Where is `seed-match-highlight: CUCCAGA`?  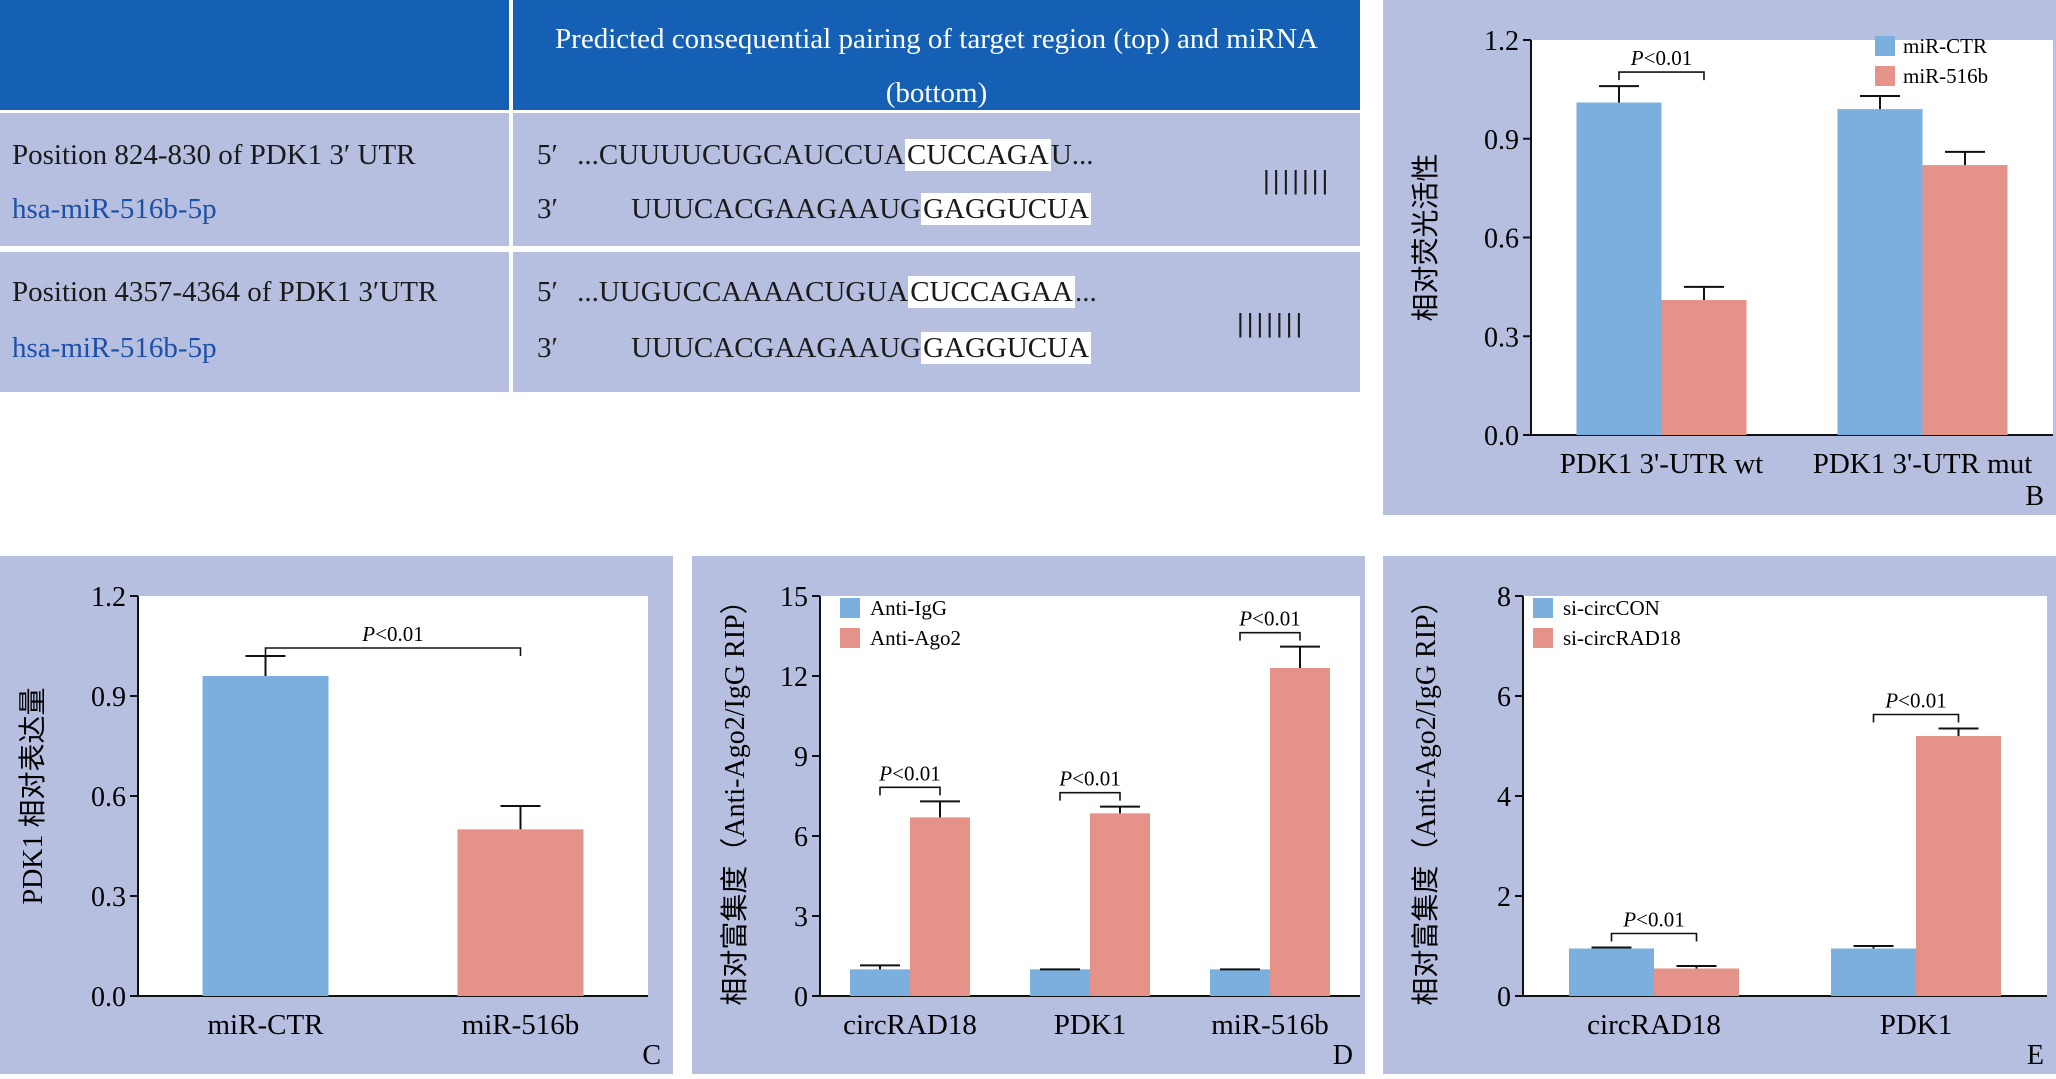
seed-match-highlight: CUCCAGA is located at coordinates (978, 155).